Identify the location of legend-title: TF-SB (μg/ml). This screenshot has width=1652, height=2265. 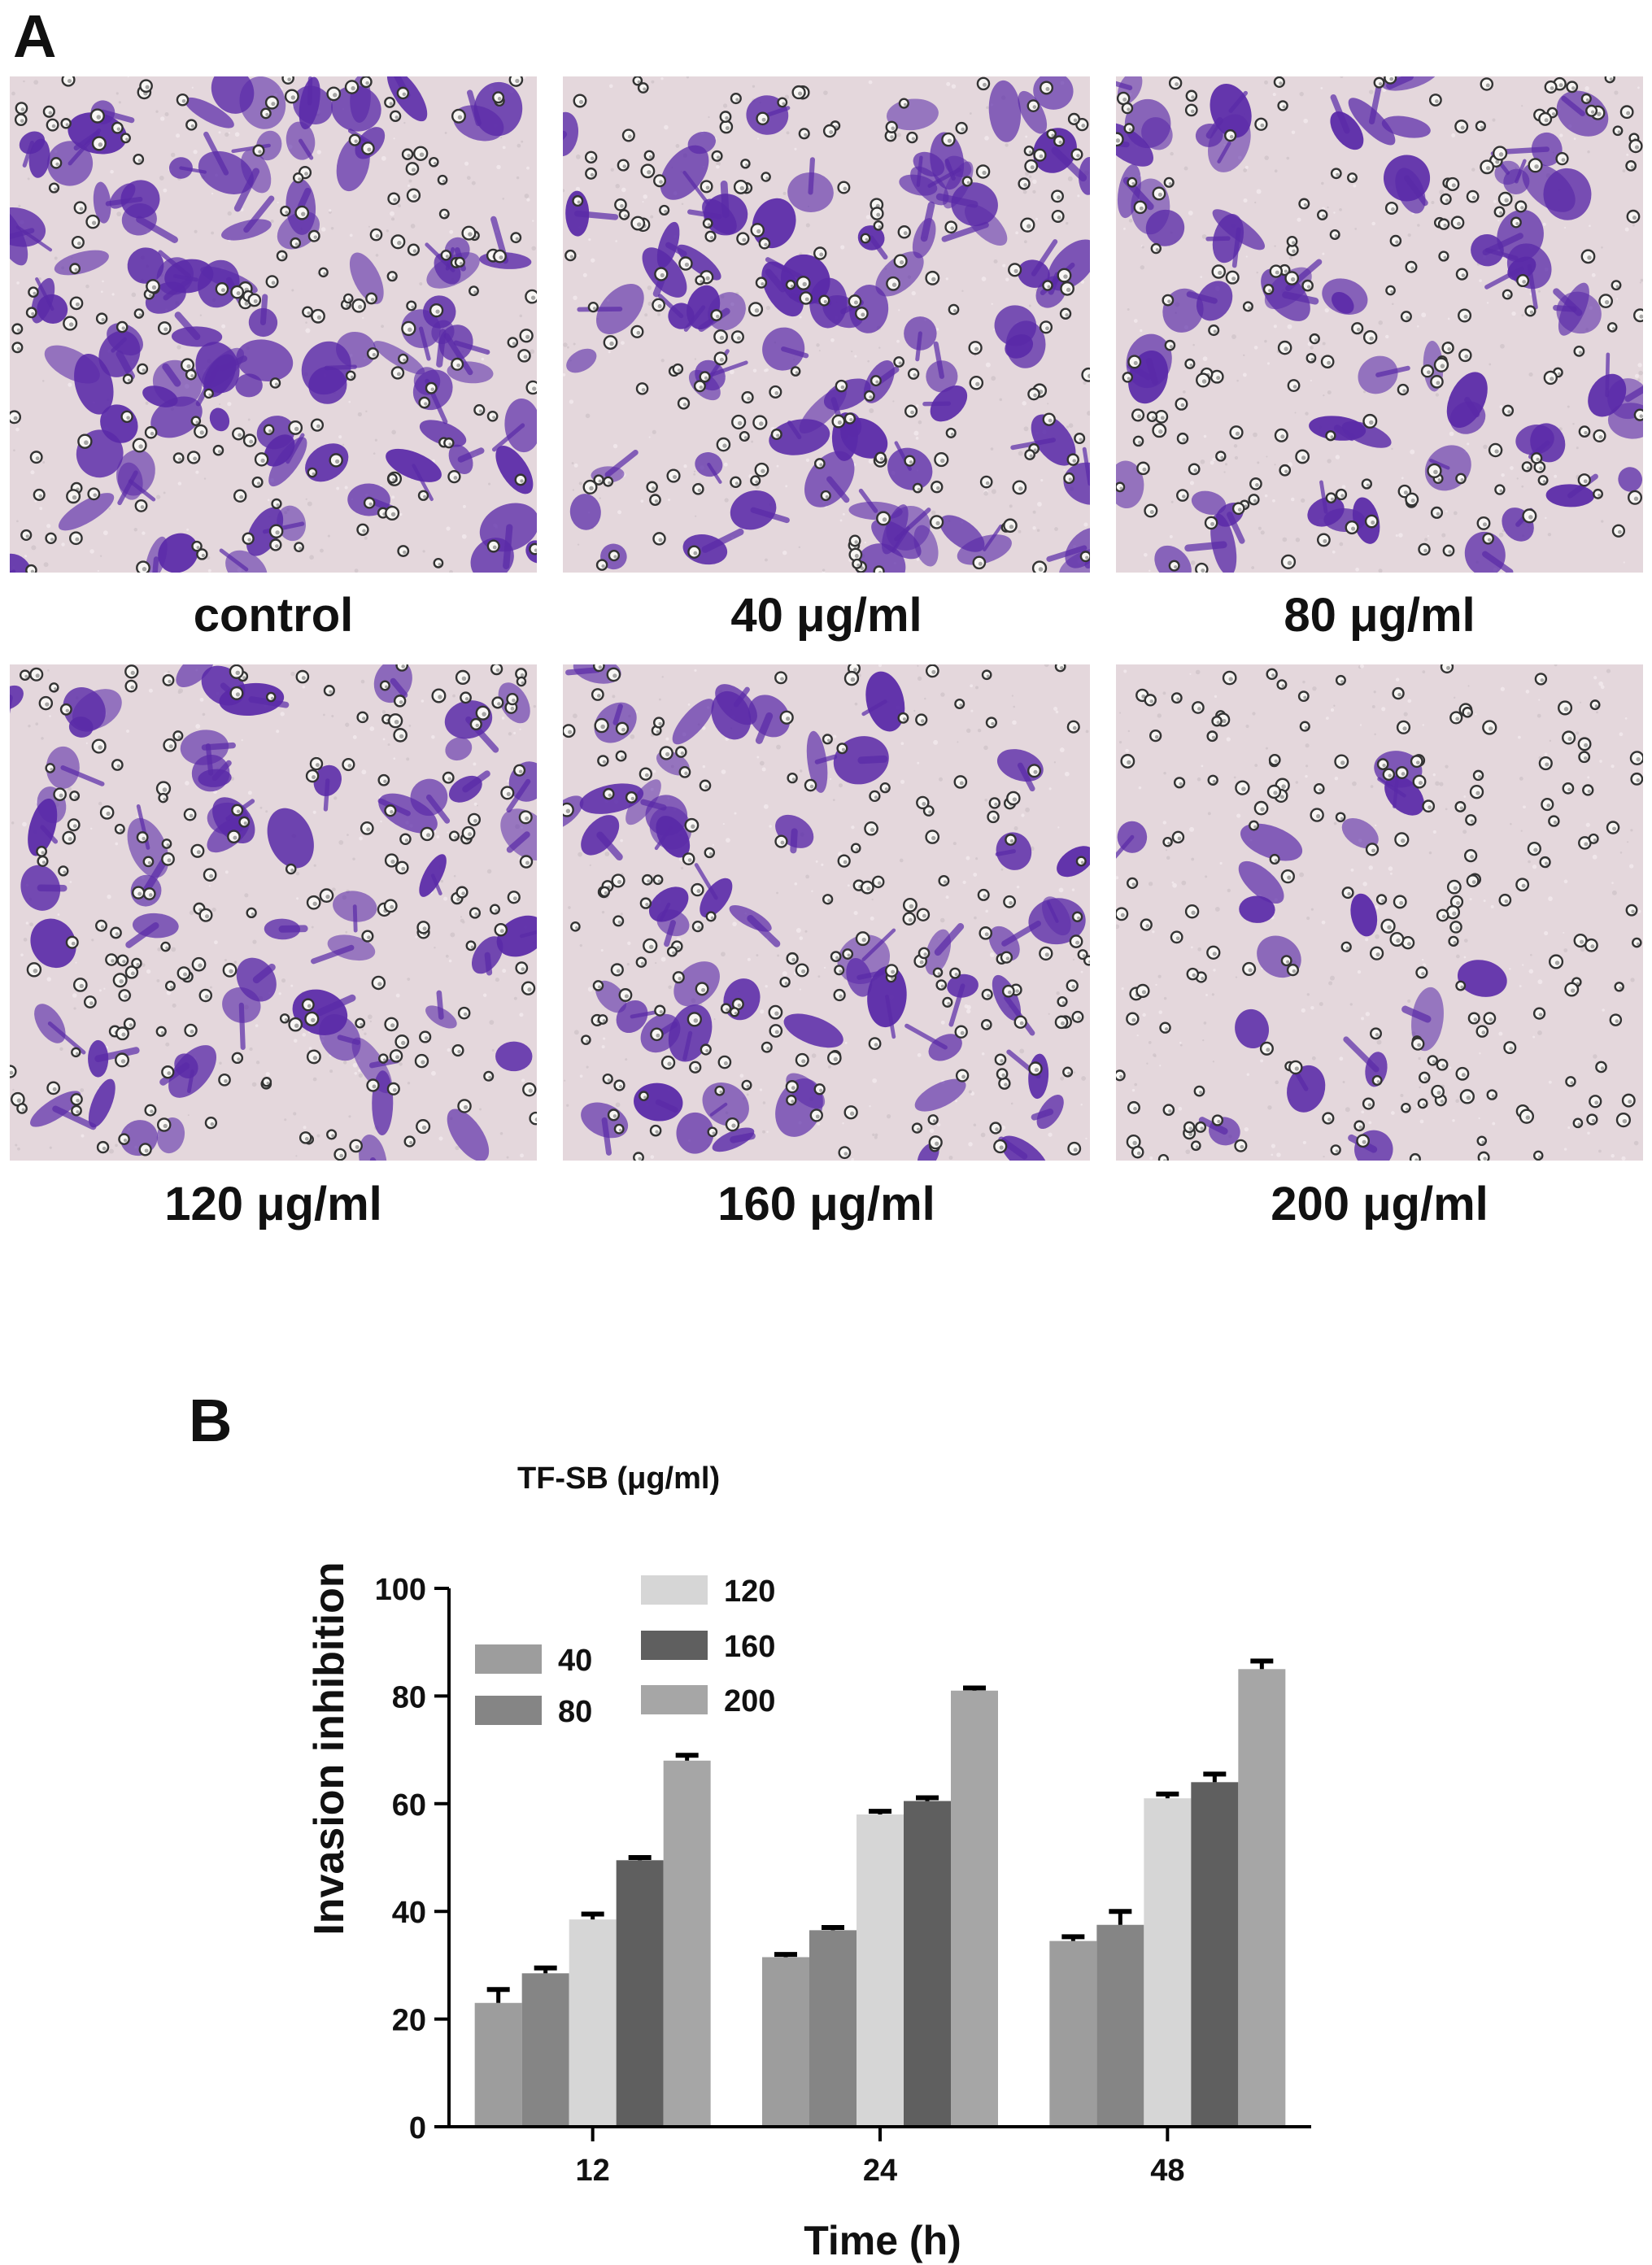
(618, 1478).